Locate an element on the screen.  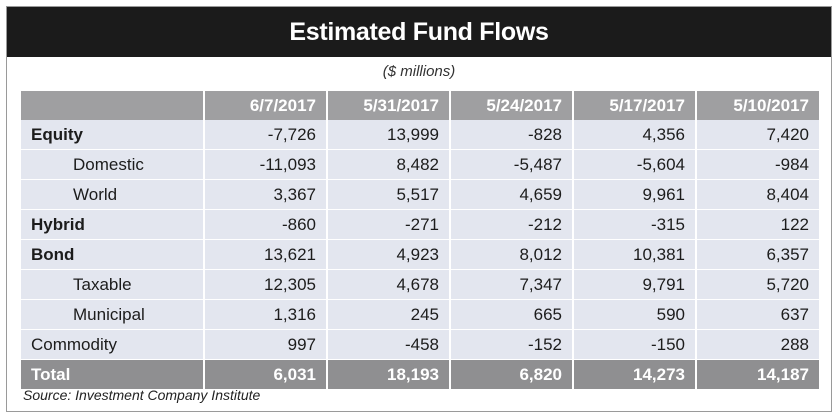
value-cell: 665 is located at coordinates (512, 314).